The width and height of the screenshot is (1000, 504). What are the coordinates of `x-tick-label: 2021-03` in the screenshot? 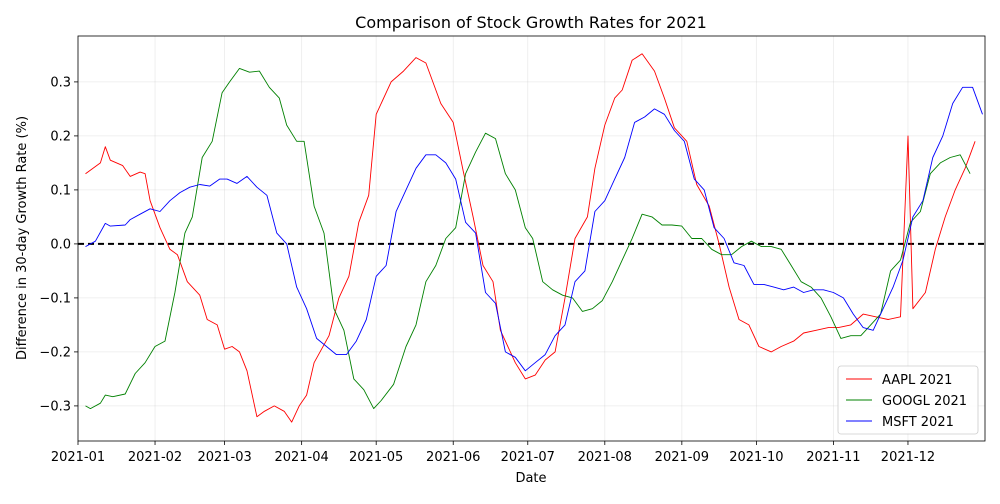 It's located at (224, 457).